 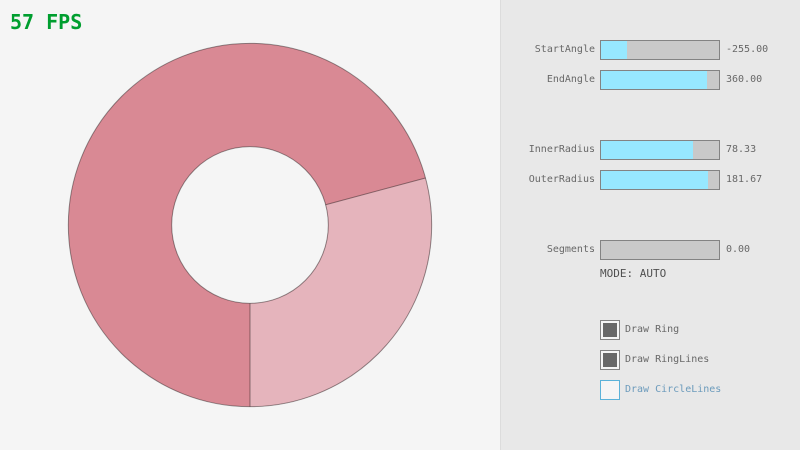 I want to click on inner-radius-slider, so click(x=660, y=150).